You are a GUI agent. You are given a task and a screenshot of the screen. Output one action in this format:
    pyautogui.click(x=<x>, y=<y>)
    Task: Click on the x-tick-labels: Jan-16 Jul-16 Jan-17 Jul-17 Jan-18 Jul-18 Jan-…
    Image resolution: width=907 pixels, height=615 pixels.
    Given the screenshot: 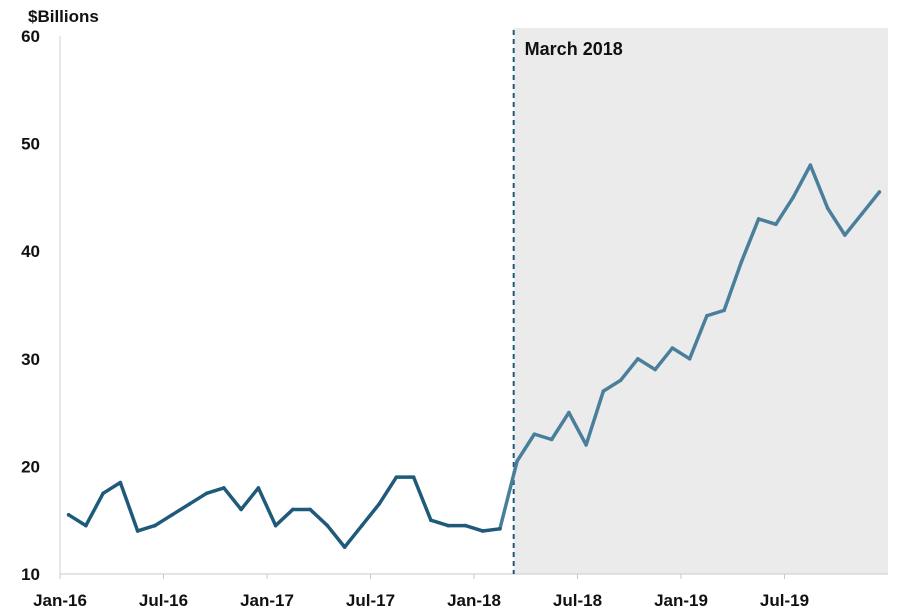 What is the action you would take?
    pyautogui.click(x=421, y=600)
    